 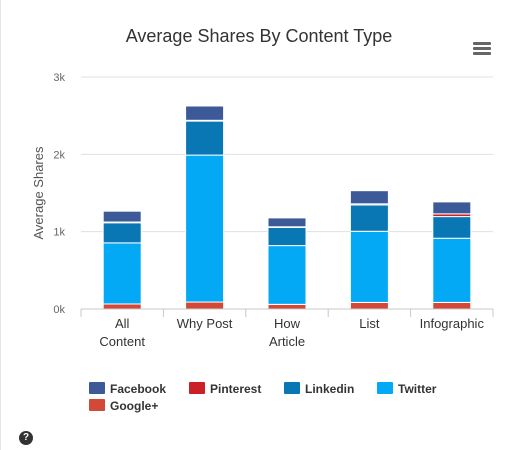 I want to click on chart-title: Average Shares By Content Type, so click(x=259, y=36).